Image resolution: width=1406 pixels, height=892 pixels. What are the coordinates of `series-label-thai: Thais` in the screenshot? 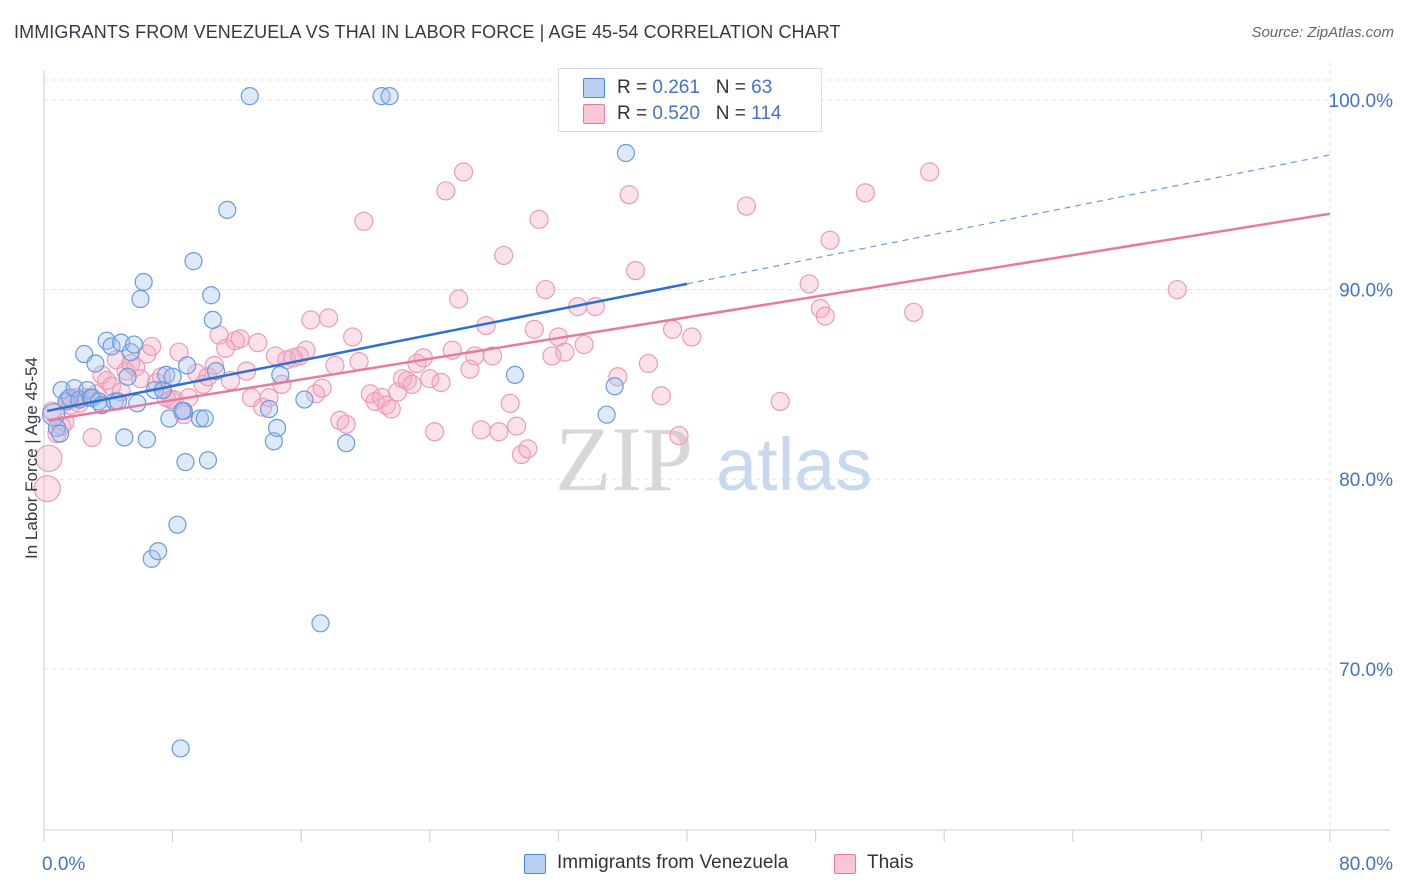 It's located at (890, 862).